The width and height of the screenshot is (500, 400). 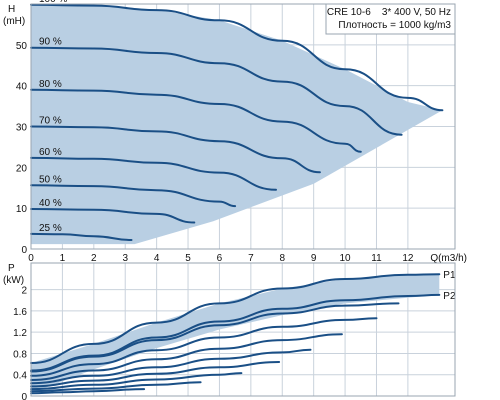 What do you see at coordinates (11, 268) in the screenshot?
I see `y-axis-title: P` at bounding box center [11, 268].